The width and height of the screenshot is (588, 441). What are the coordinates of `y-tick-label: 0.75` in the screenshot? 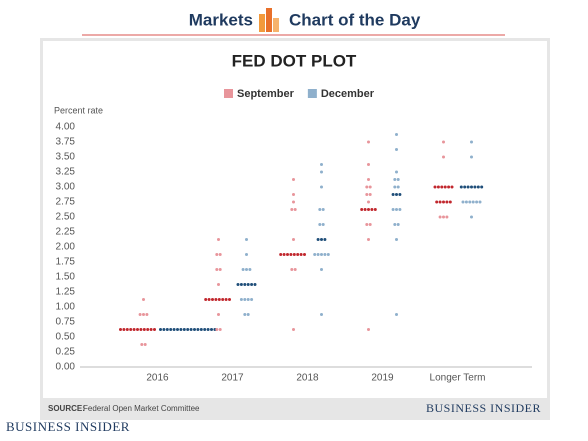 It's located at (66, 322).